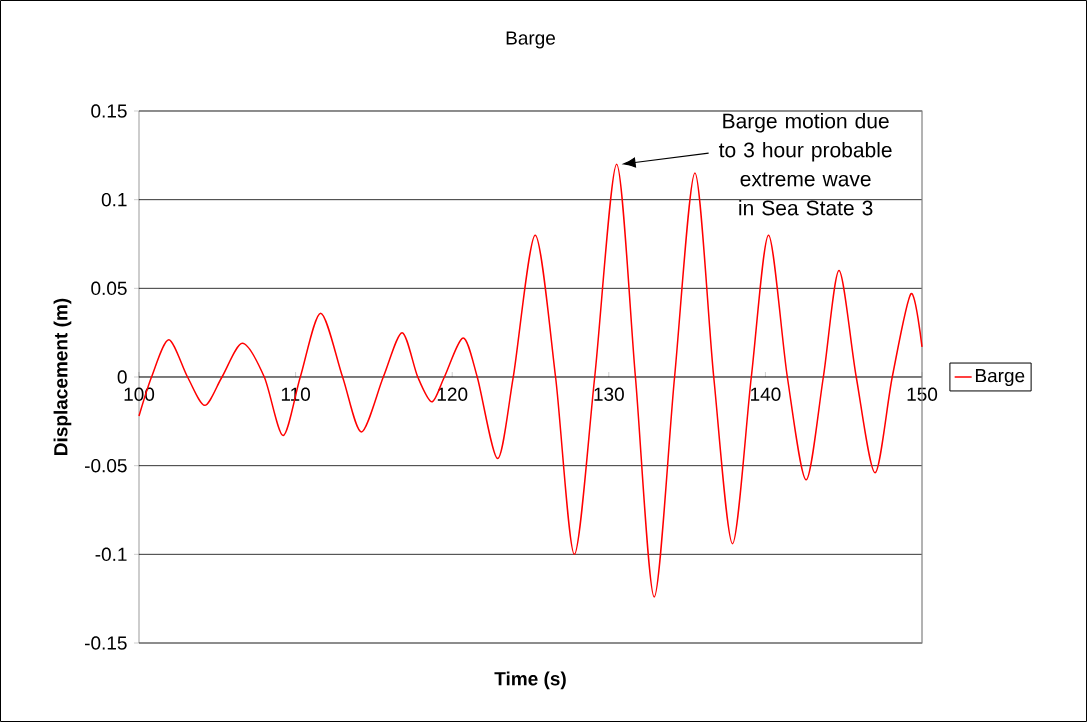 This screenshot has height=722, width=1087. What do you see at coordinates (106, 643) in the screenshot?
I see `y-tick-label: -0.15` at bounding box center [106, 643].